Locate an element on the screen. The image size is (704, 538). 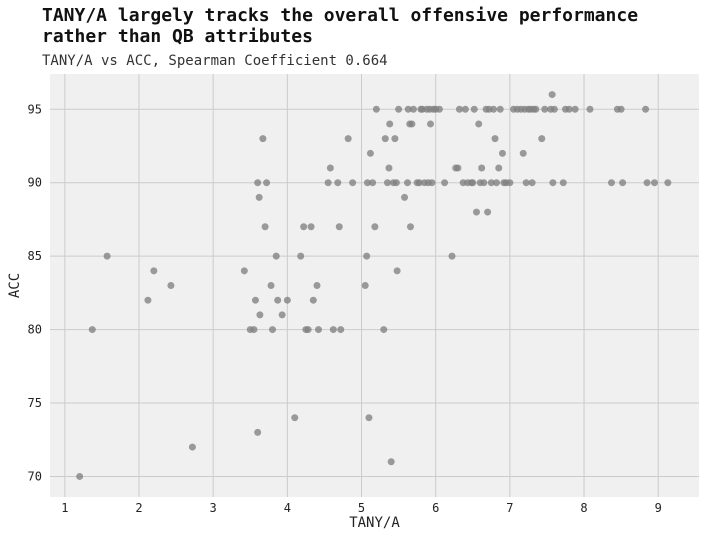
x-tick-label: 5 is located at coordinates (361, 508).